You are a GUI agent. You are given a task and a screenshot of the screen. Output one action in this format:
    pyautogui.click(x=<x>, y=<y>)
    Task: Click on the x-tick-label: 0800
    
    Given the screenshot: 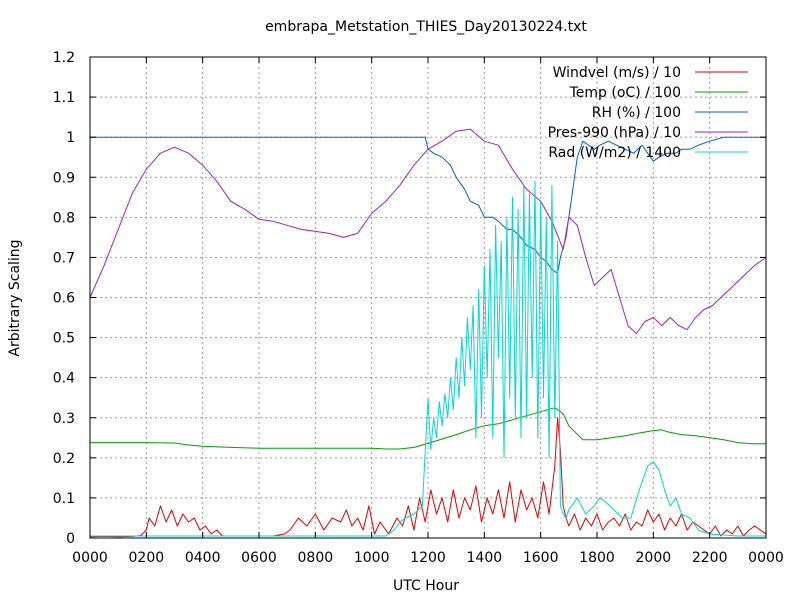 What is the action you would take?
    pyautogui.click(x=316, y=558)
    